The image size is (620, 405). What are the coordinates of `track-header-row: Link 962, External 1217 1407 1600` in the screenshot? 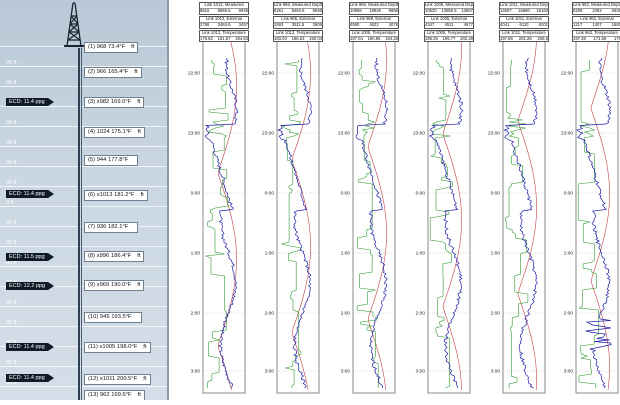 It's located at (596, 22).